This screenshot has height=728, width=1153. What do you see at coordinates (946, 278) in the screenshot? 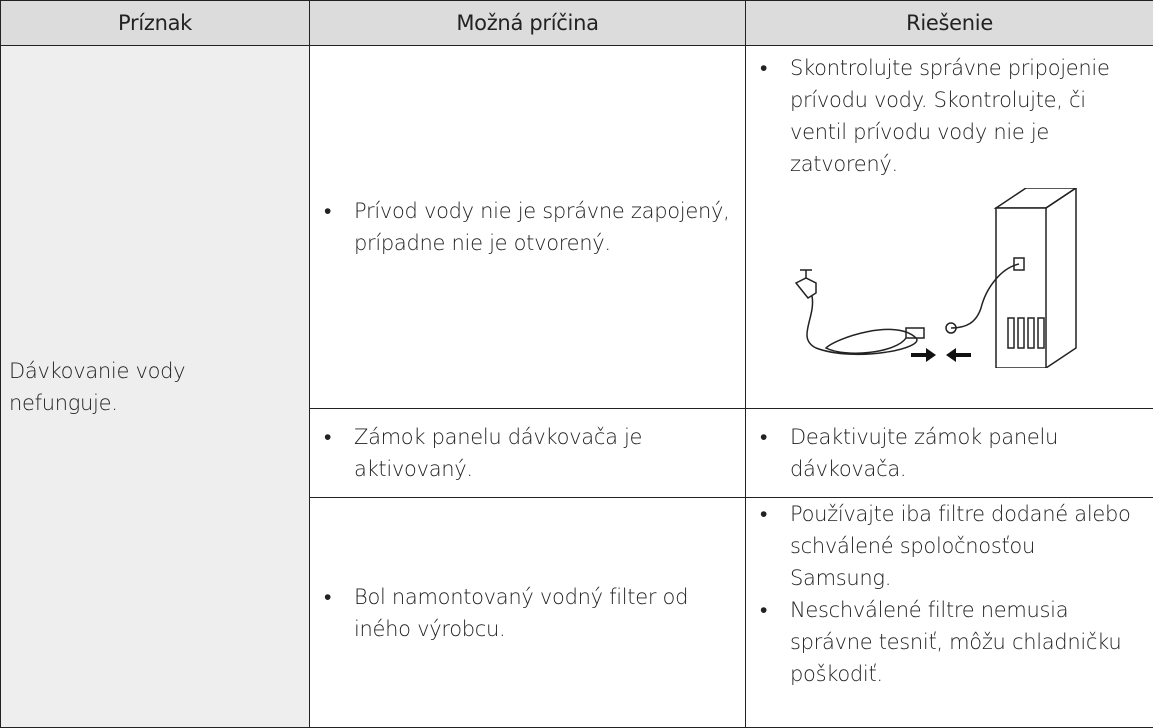
I see `water-connection-illustration` at bounding box center [946, 278].